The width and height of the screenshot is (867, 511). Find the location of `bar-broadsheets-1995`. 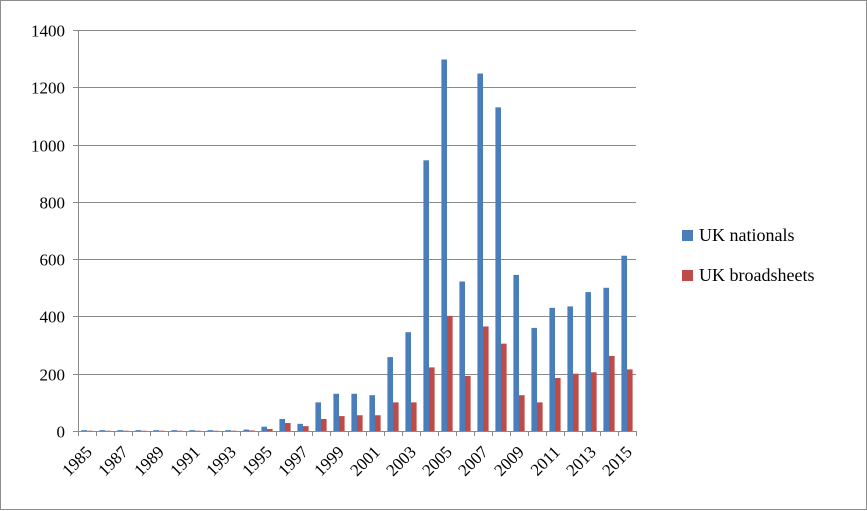

bar-broadsheets-1995 is located at coordinates (270, 430).